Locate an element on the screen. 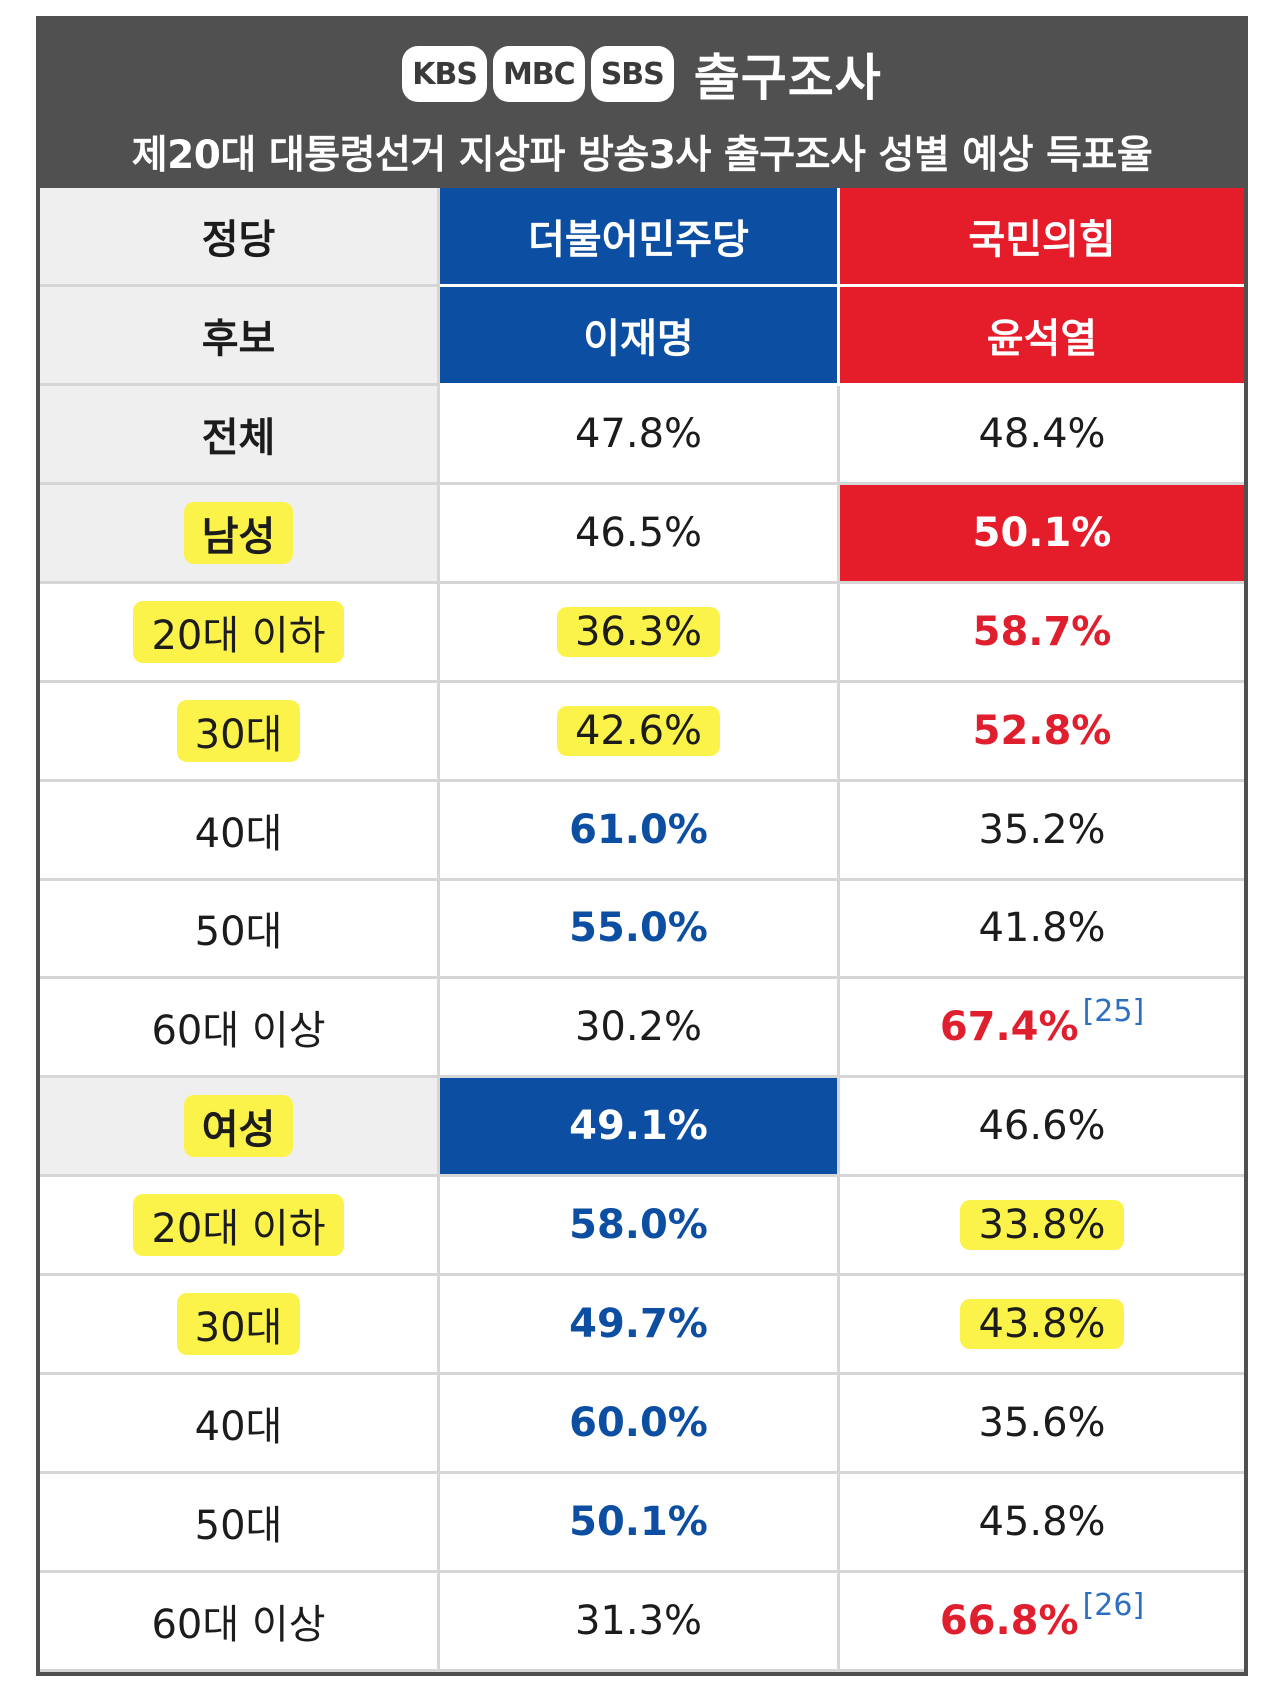  ppp-value-text: 48.4% is located at coordinates (1042, 433).